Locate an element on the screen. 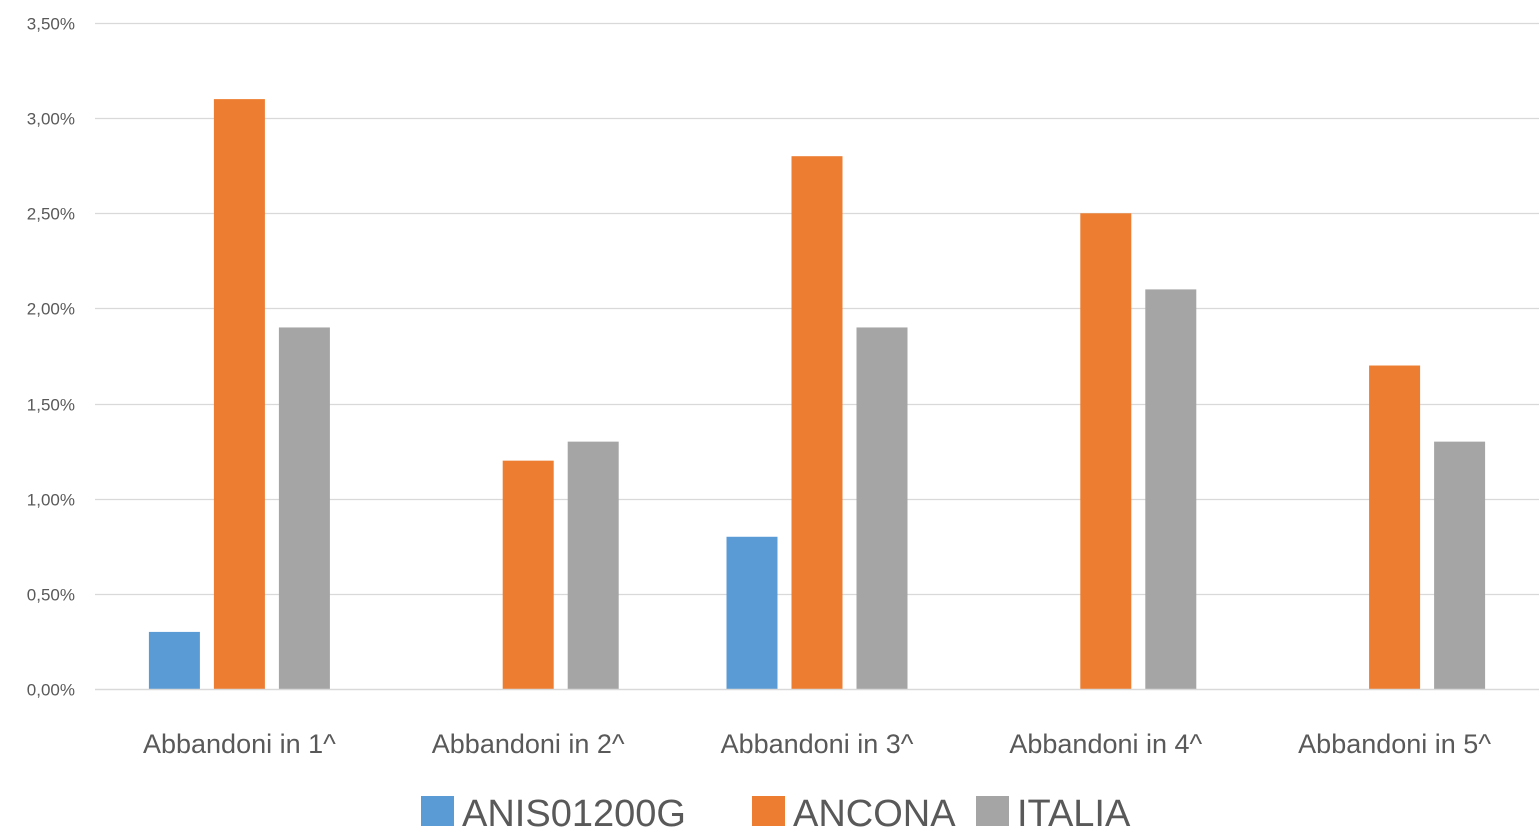  x-category-label: Abbandoni in 4^ is located at coordinates (1105, 744).